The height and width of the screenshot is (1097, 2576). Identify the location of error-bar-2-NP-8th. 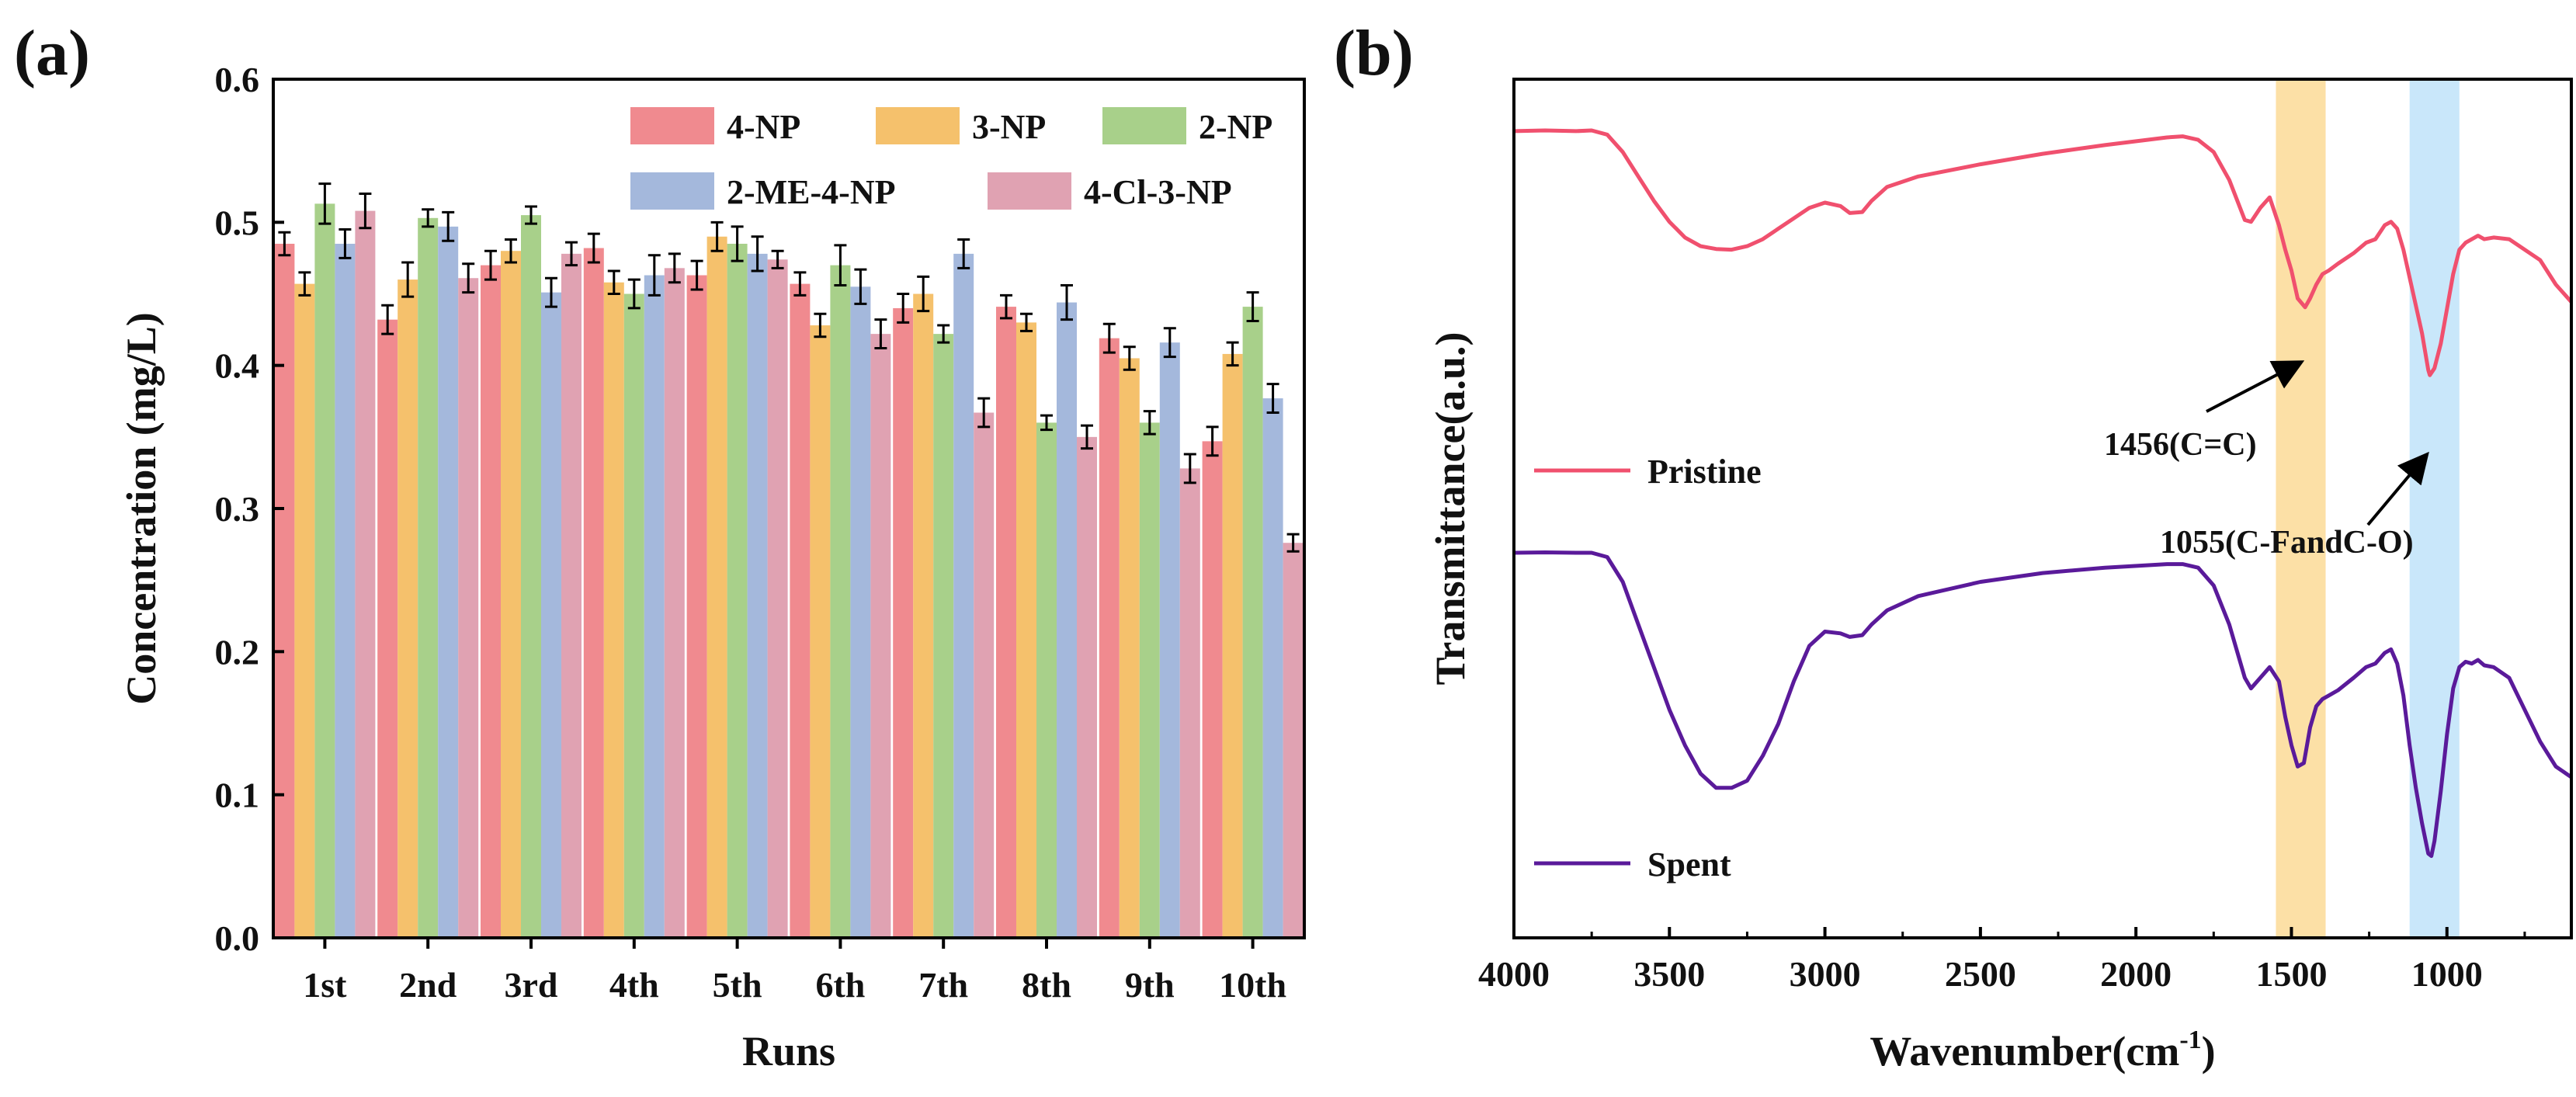
(1046, 423).